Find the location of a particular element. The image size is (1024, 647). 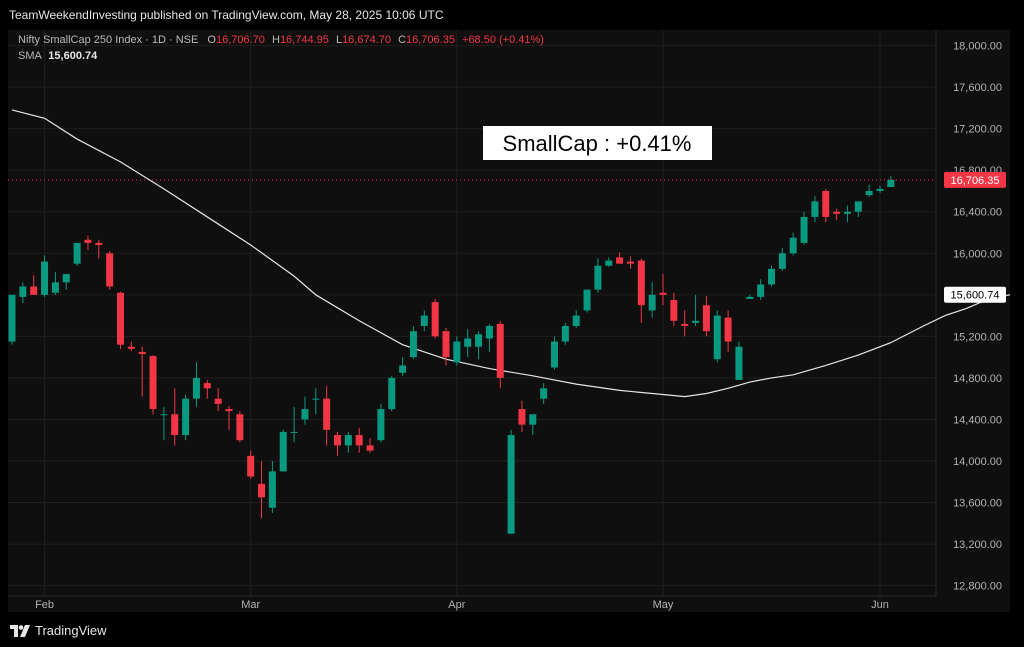

close-label: C is located at coordinates (402, 40).